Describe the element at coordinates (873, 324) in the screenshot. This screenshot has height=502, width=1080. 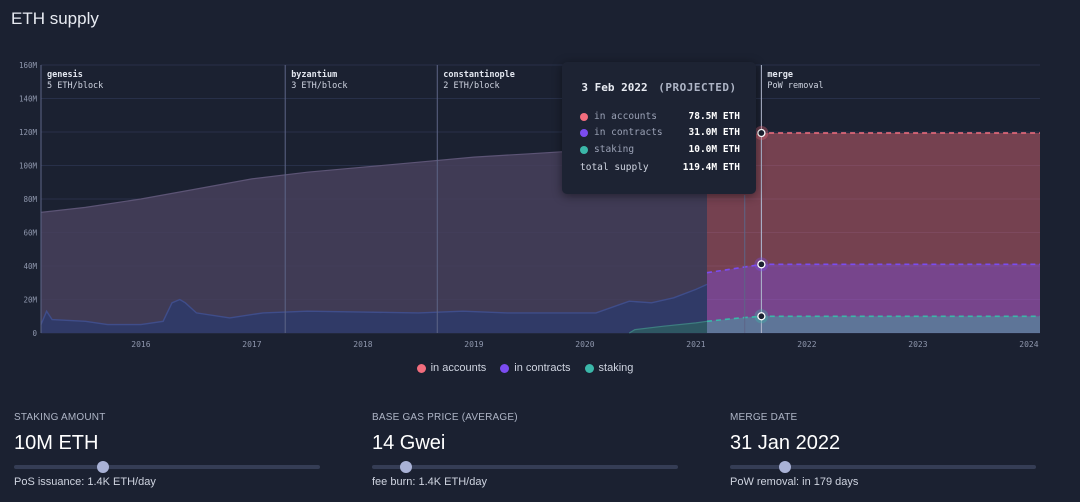
I see `staking-area-projected` at that location.